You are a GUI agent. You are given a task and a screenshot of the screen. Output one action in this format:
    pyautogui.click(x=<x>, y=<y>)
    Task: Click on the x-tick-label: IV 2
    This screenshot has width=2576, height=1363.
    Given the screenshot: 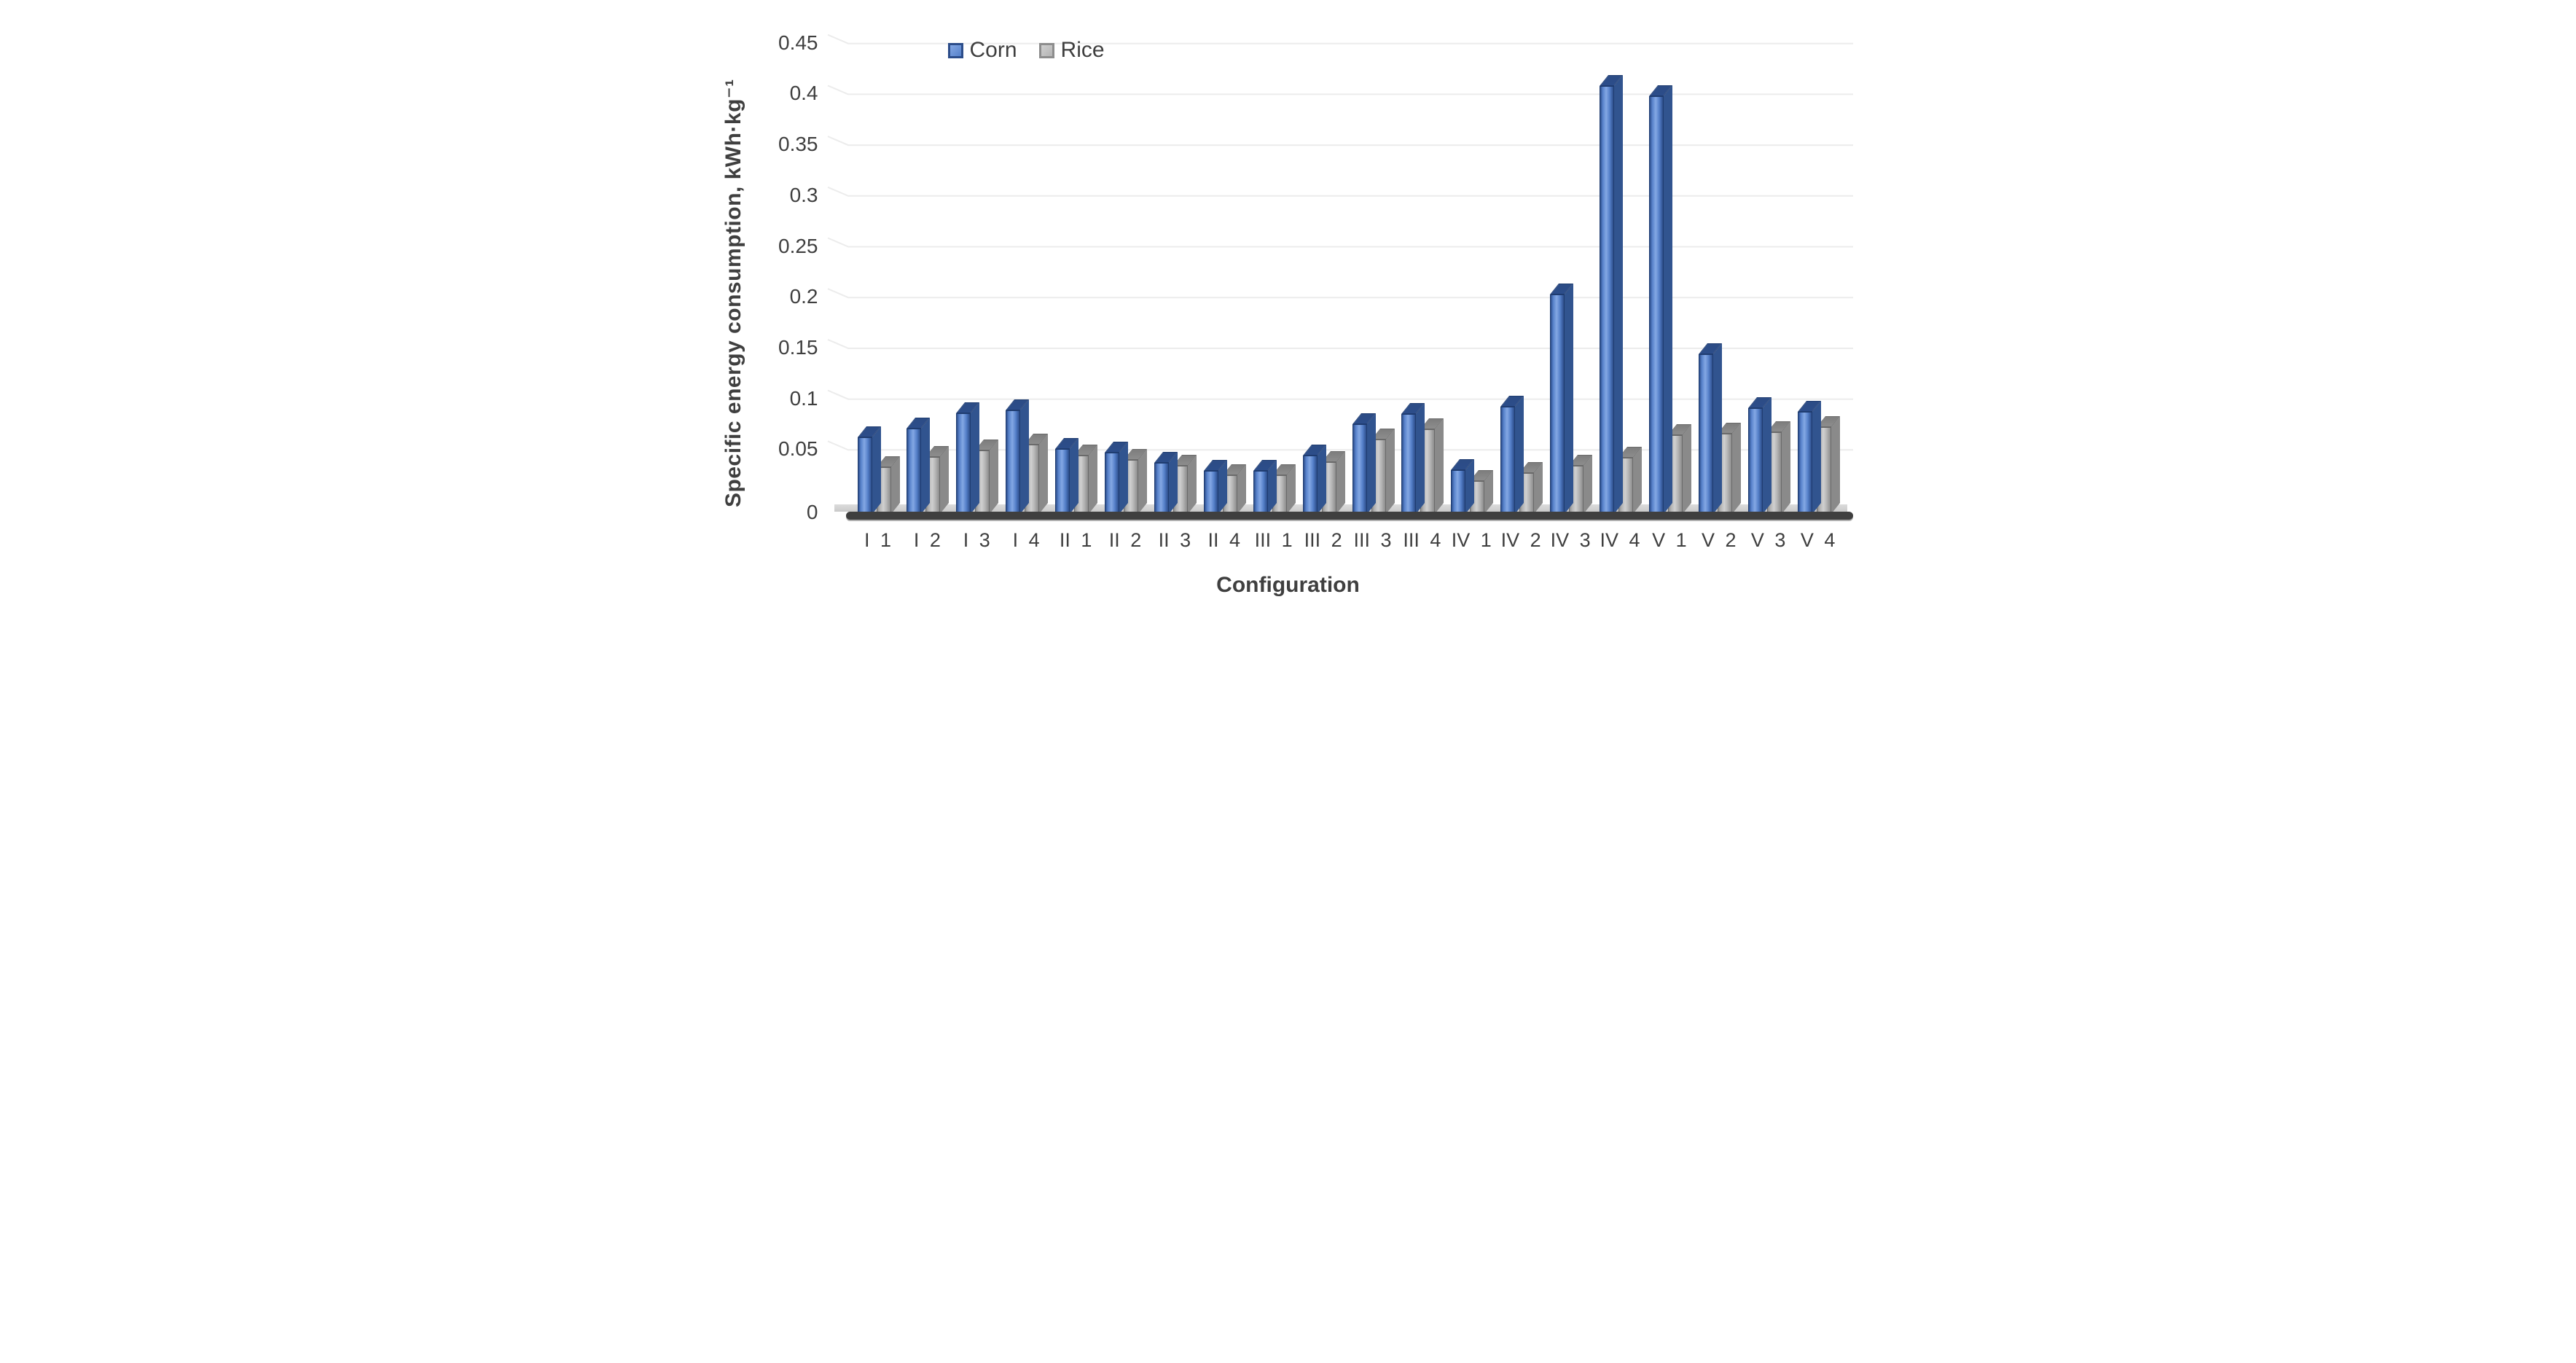 What is the action you would take?
    pyautogui.click(x=1520, y=540)
    